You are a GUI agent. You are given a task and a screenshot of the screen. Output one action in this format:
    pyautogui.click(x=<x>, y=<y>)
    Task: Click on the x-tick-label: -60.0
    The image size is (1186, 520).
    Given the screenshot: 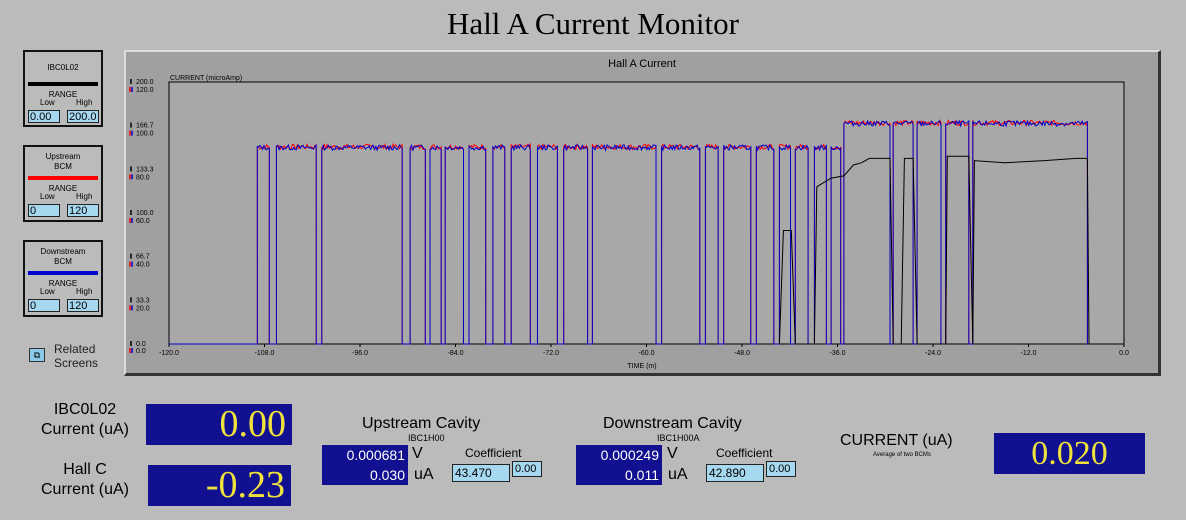 What is the action you would take?
    pyautogui.click(x=647, y=353)
    